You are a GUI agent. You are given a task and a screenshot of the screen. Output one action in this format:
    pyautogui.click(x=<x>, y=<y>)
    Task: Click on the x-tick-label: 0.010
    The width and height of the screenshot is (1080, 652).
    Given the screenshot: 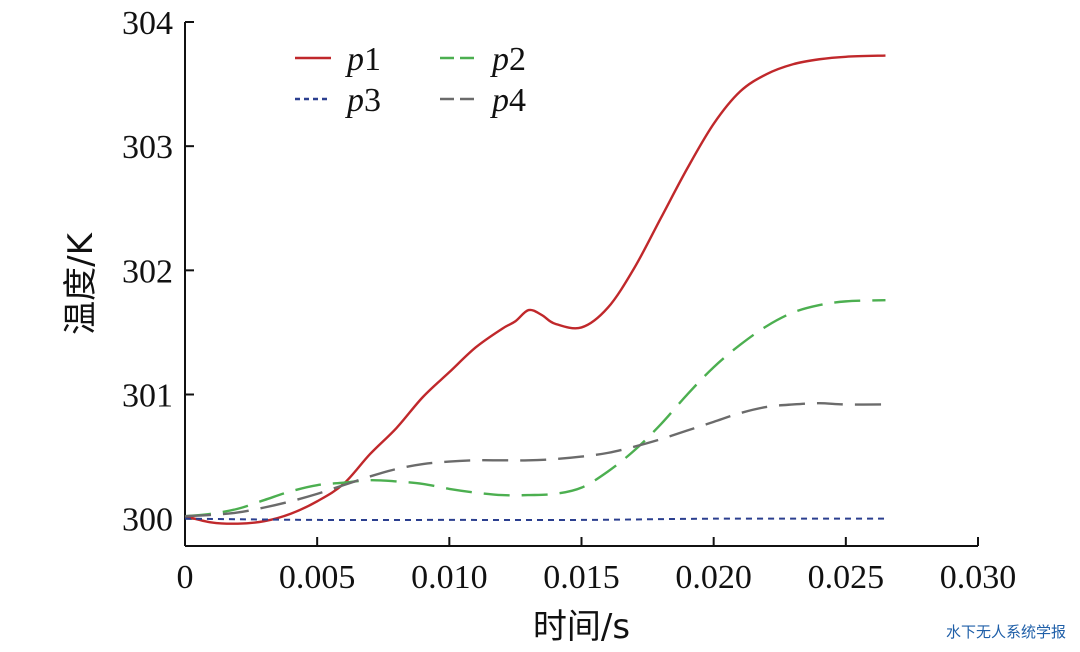 What is the action you would take?
    pyautogui.click(x=449, y=577)
    